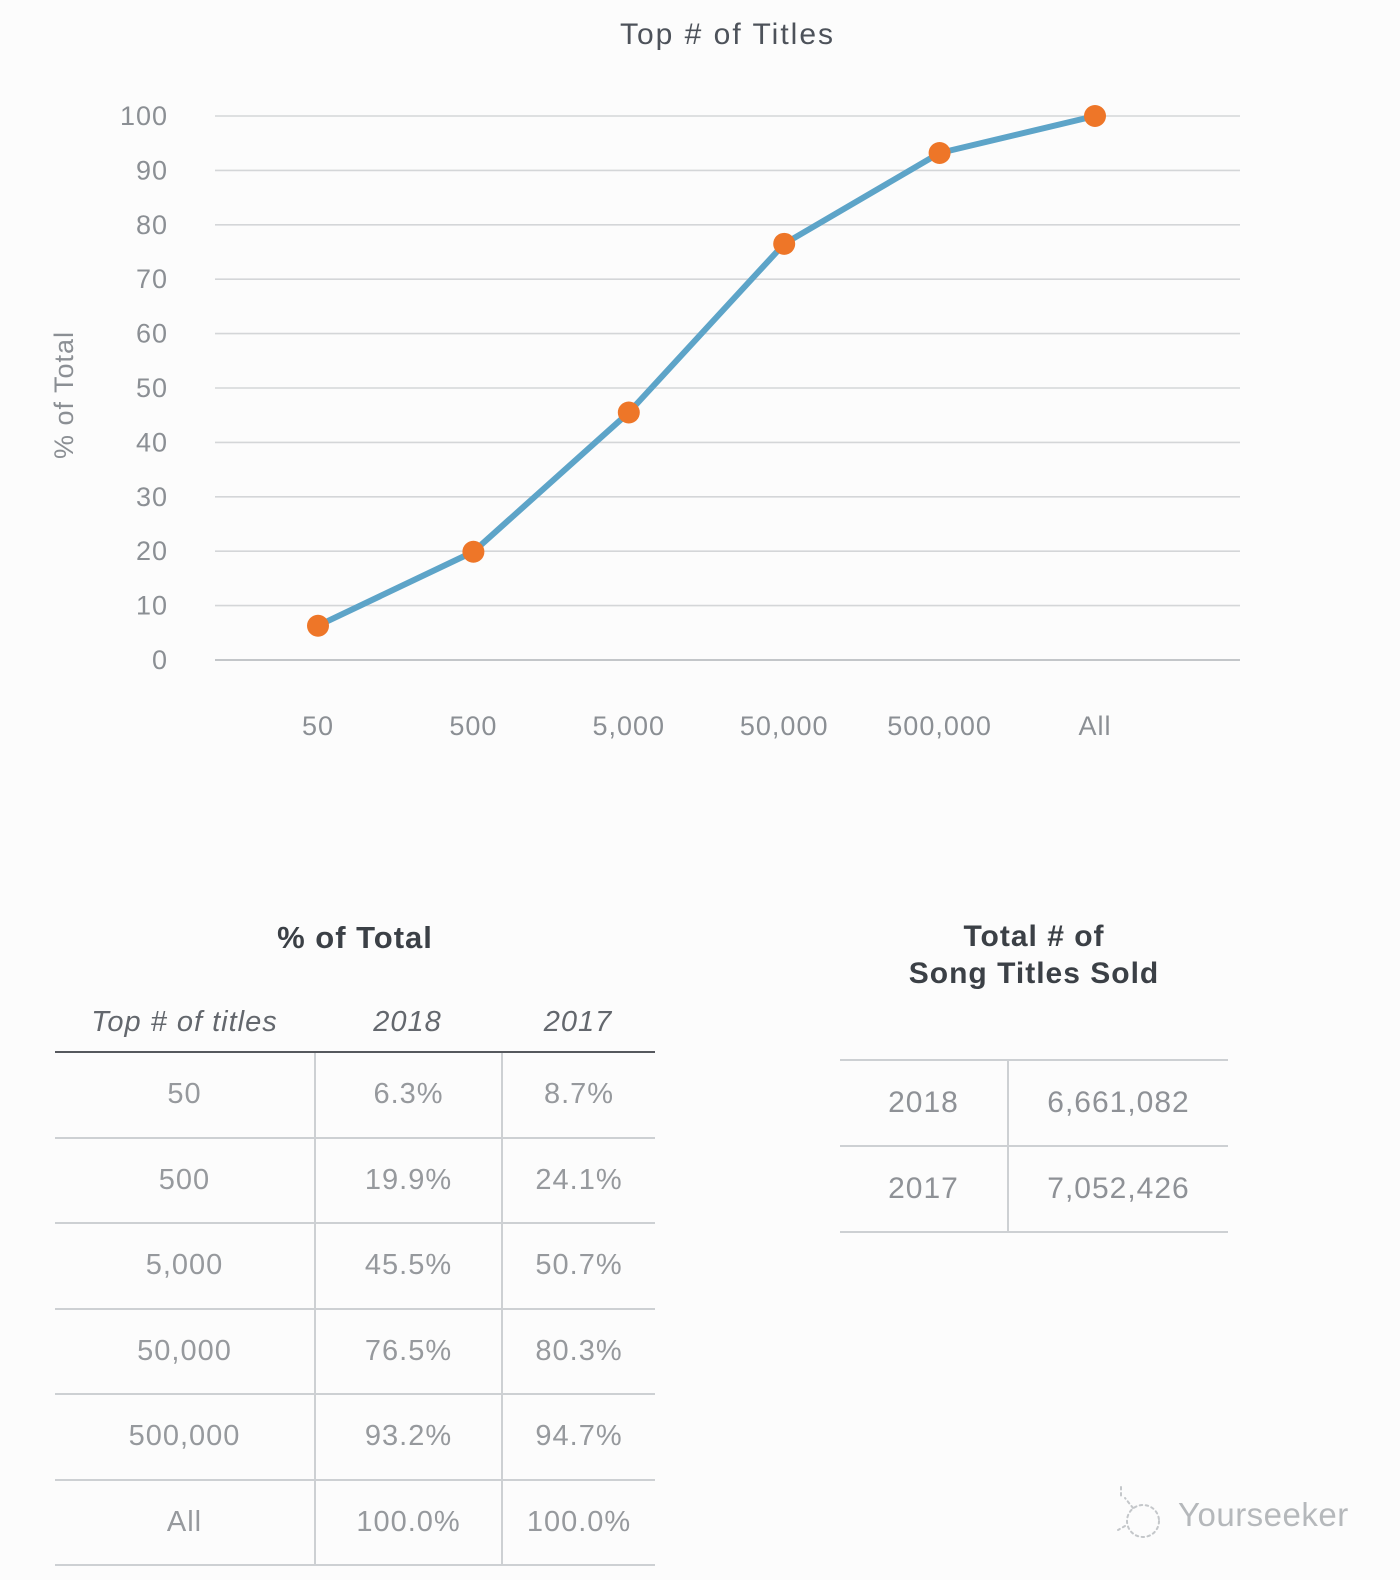 Image resolution: width=1400 pixels, height=1580 pixels. Describe the element at coordinates (152, 497) in the screenshot. I see `y-axis-tick-label: 30` at that location.